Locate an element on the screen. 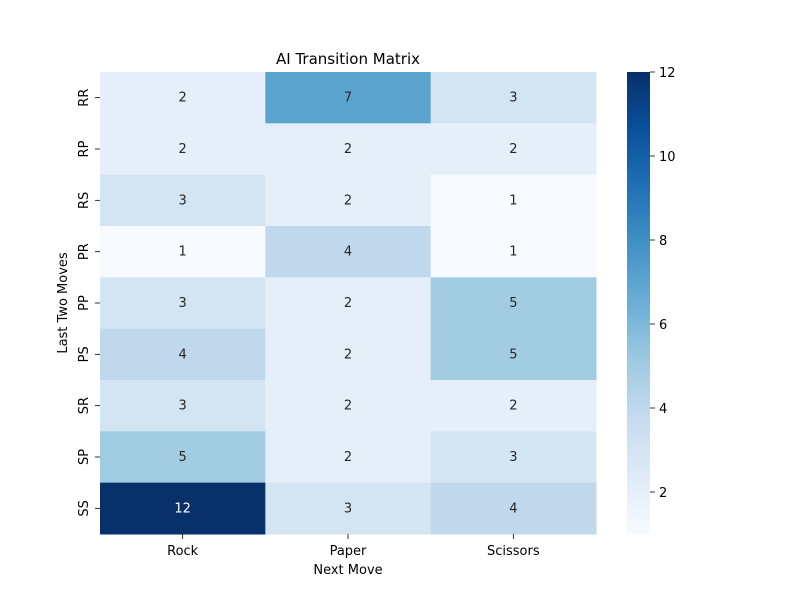  cell-value-label: 12 is located at coordinates (182, 508).